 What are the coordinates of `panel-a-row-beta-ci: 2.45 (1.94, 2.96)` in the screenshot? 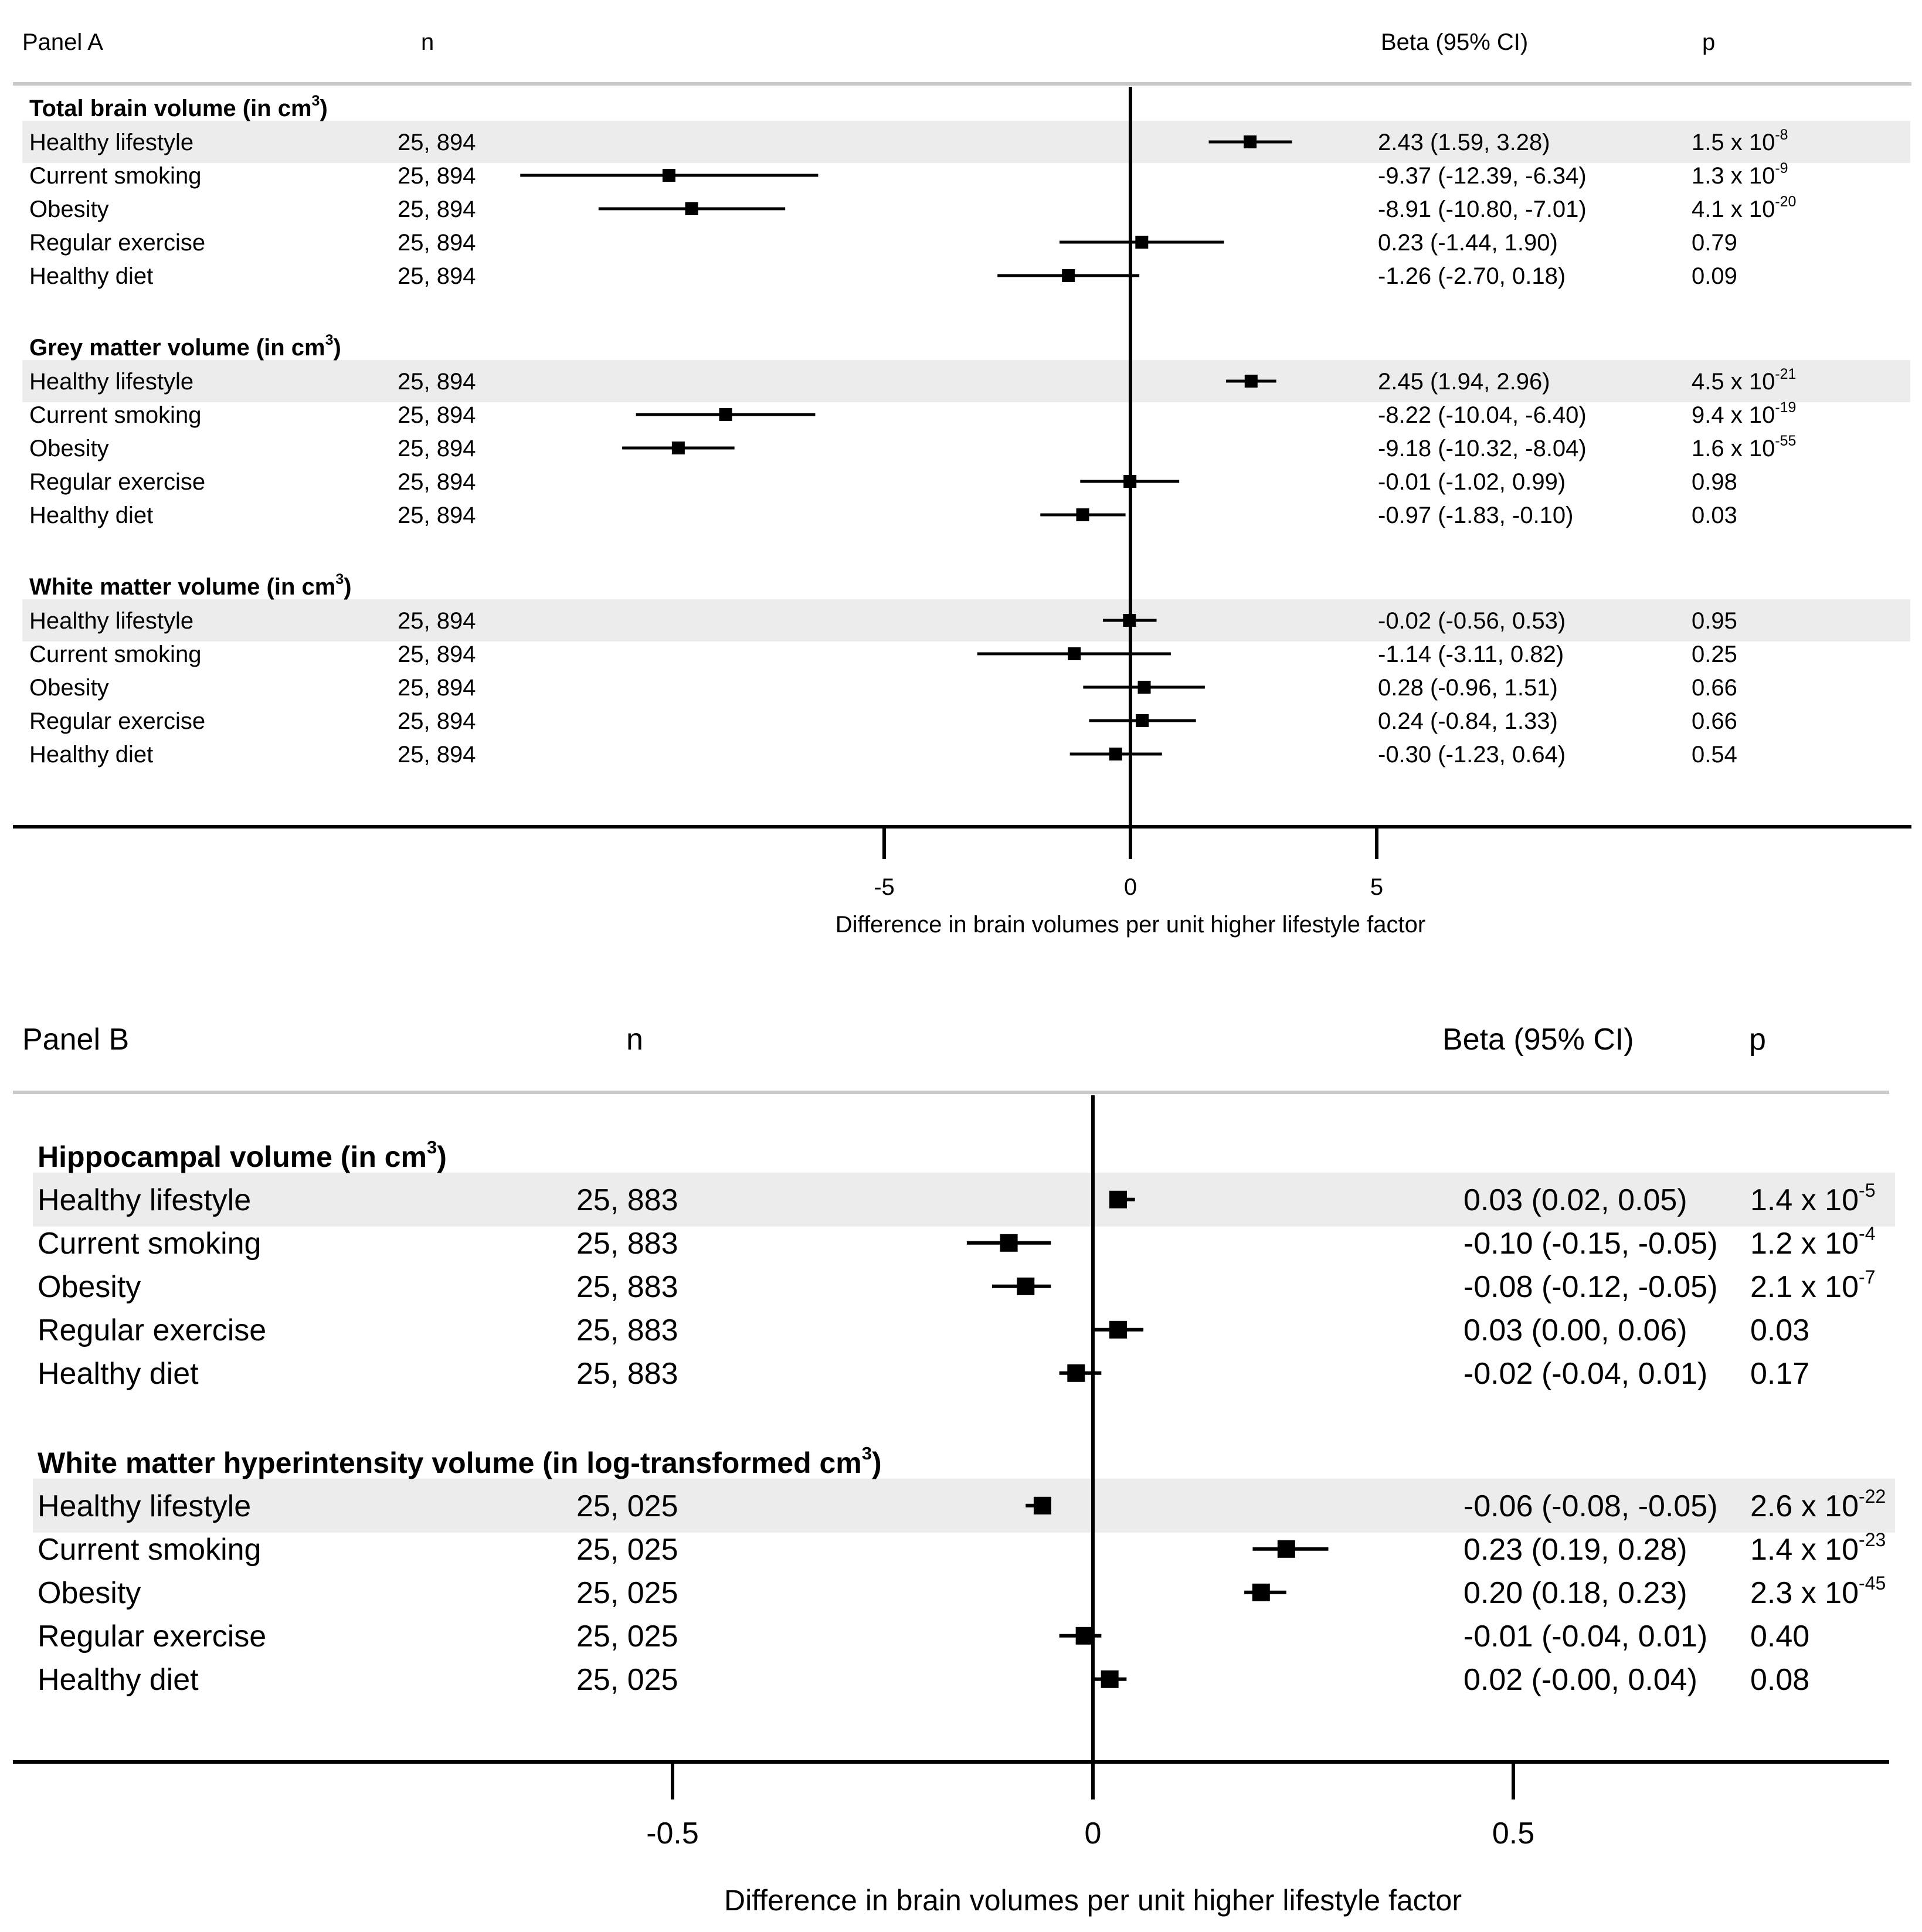 It's located at (1464, 382).